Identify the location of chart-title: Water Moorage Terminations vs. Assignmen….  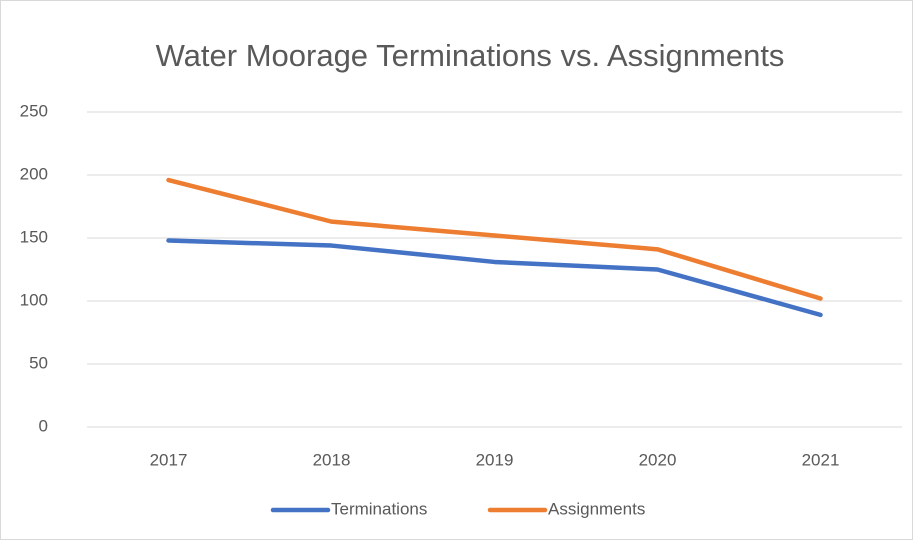
(470, 55).